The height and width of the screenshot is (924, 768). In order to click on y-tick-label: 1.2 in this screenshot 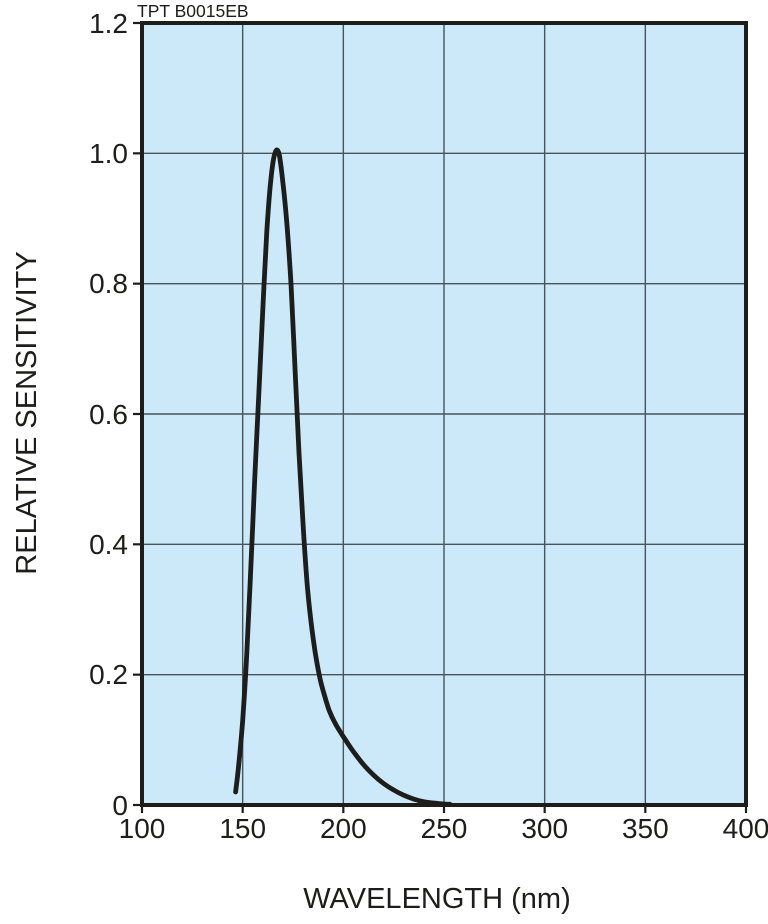, I will do `click(108, 23)`.